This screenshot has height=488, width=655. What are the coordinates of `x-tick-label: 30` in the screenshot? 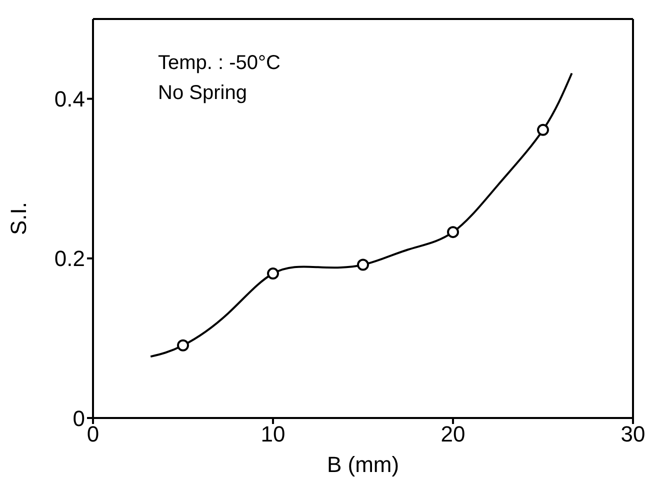 It's located at (633, 434).